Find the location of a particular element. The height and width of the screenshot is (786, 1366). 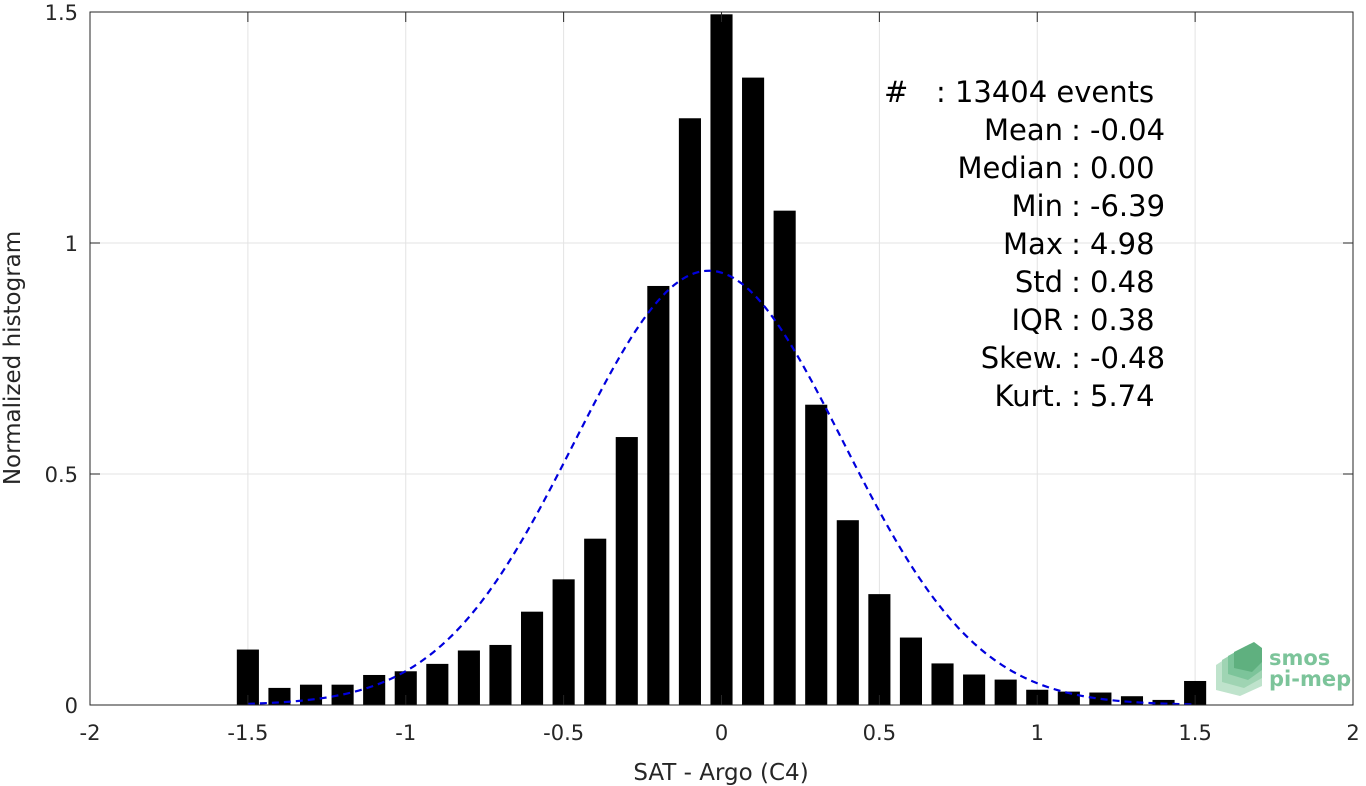

y-tick-label: 0 is located at coordinates (71, 706).